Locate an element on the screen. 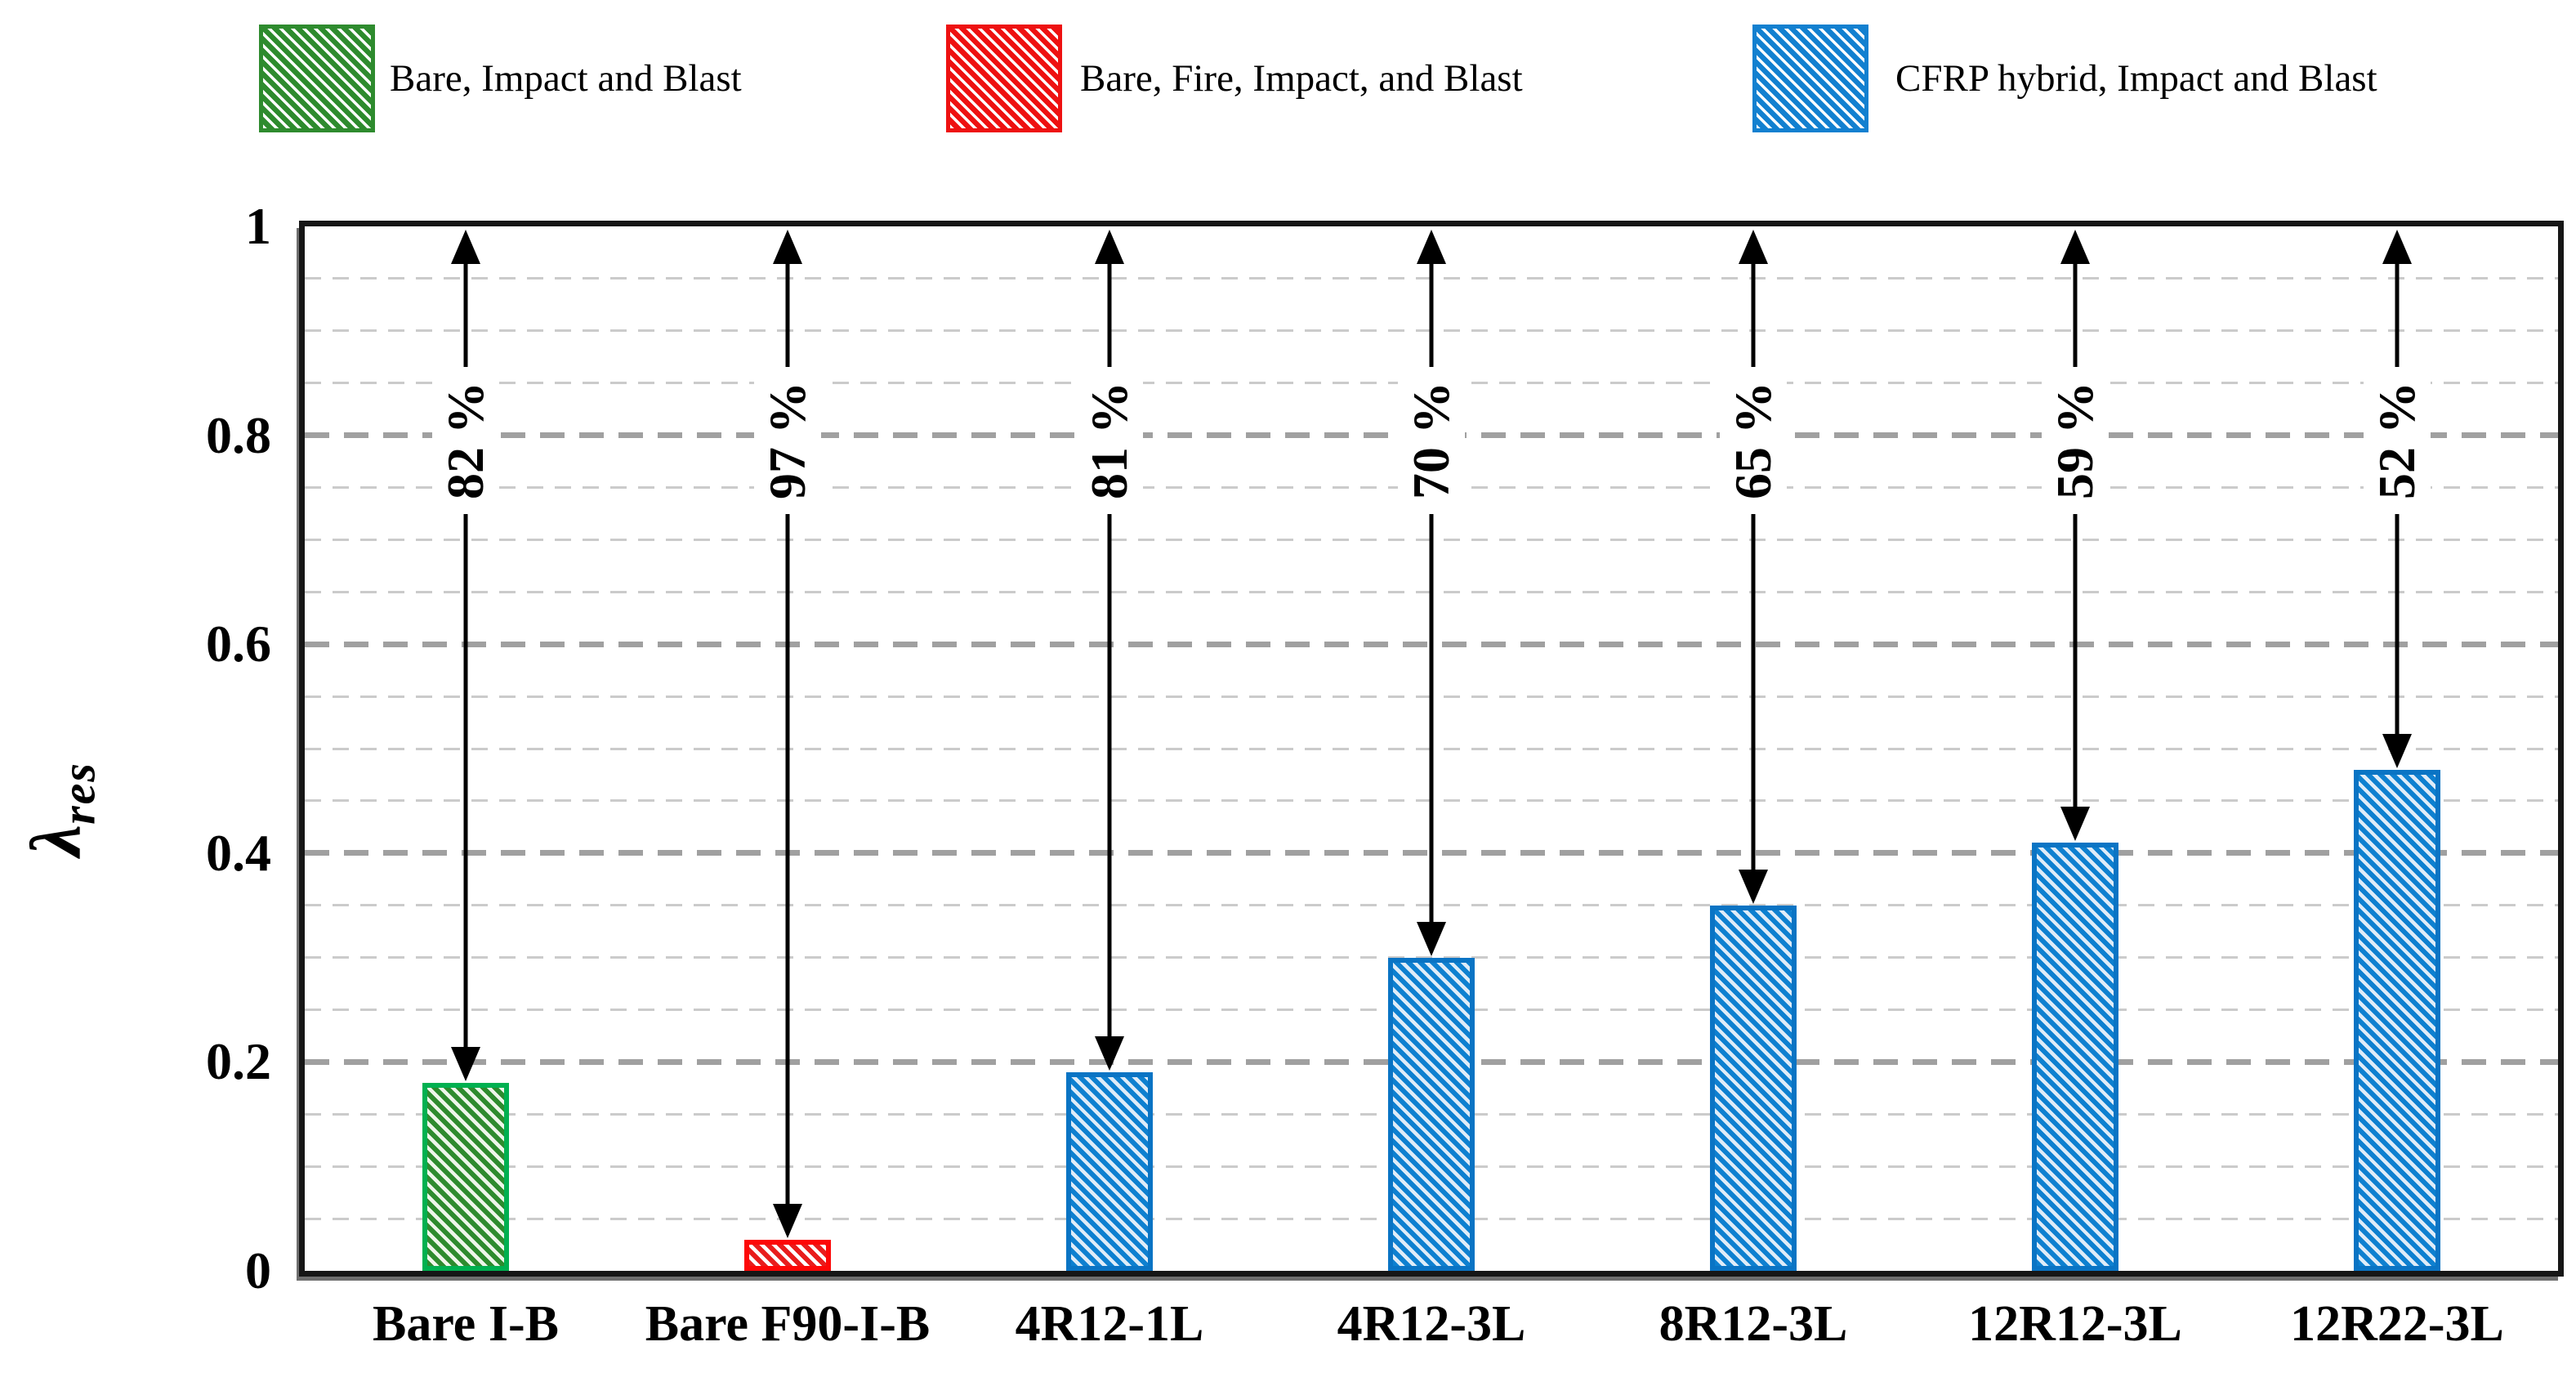 This screenshot has height=1382, width=2576. reduction-label: 82 % is located at coordinates (465, 441).